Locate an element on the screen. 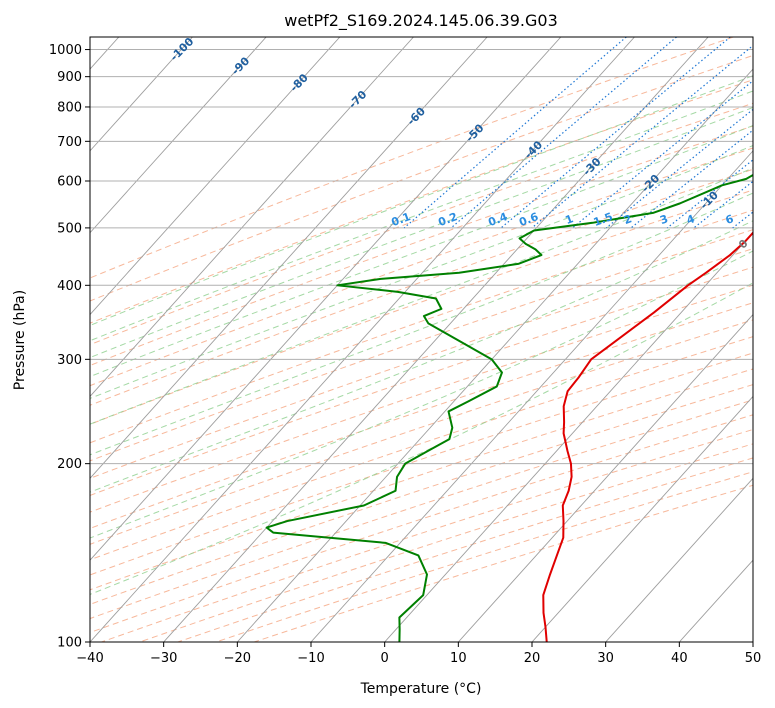 The width and height of the screenshot is (775, 708). mixing-ratio-label: 6 is located at coordinates (730, 219).